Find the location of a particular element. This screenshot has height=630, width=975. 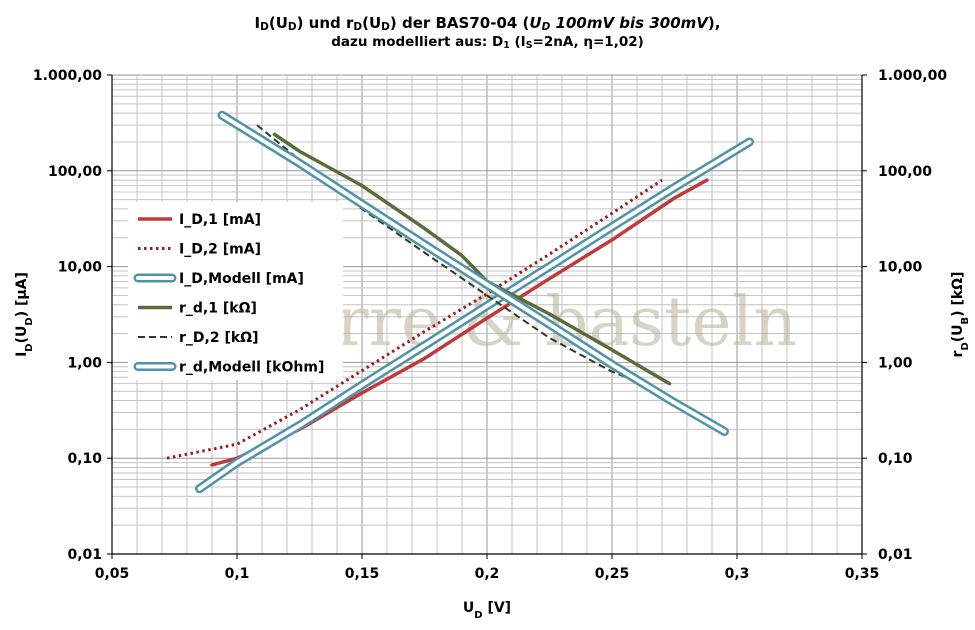

x-tick-label: 0,1 is located at coordinates (237, 574).